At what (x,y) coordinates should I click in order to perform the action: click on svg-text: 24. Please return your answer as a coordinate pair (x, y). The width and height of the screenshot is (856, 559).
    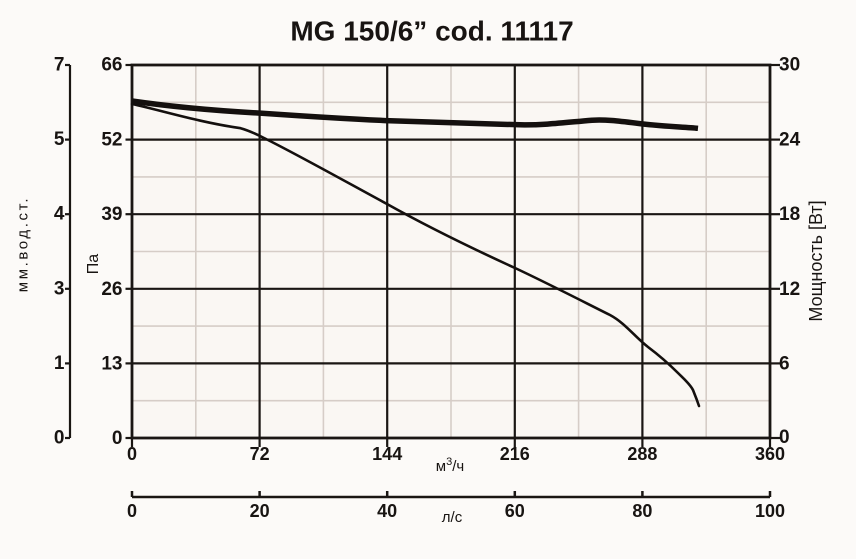
    Looking at the image, I should click on (790, 140).